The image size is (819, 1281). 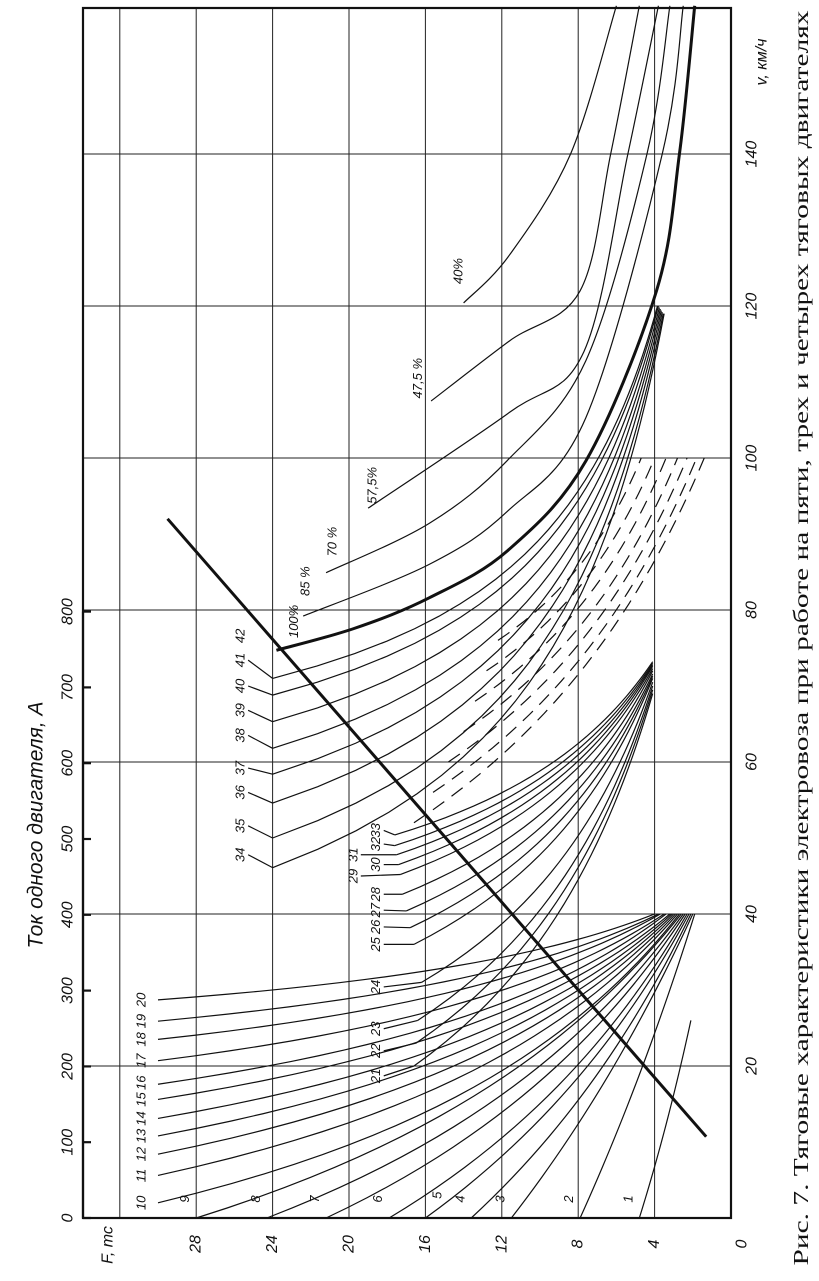 What do you see at coordinates (140, 1082) in the screenshot?
I see `curve-label: 16` at bounding box center [140, 1082].